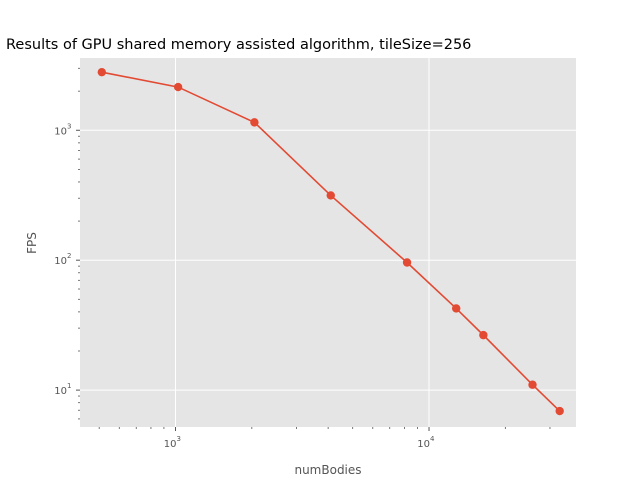 Image resolution: width=640 pixels, height=480 pixels. Describe the element at coordinates (69, 126) in the screenshot. I see `y-tick-exponent: 3` at that location.